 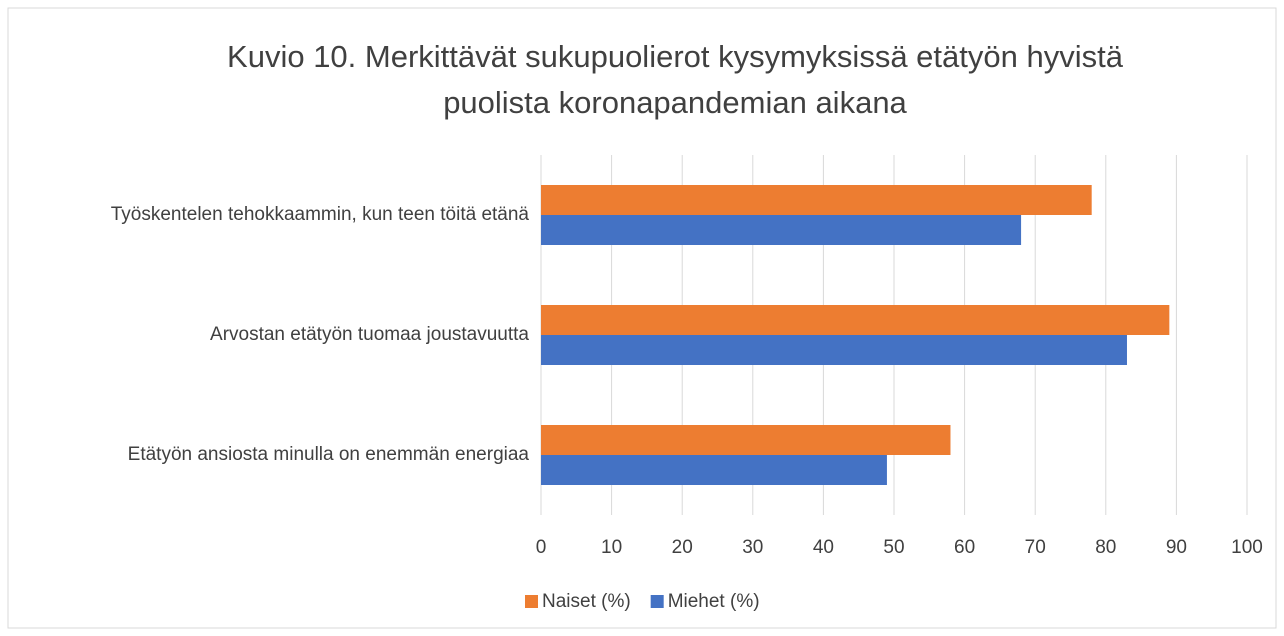 I want to click on legend-label: Miehet (%), so click(x=714, y=601).